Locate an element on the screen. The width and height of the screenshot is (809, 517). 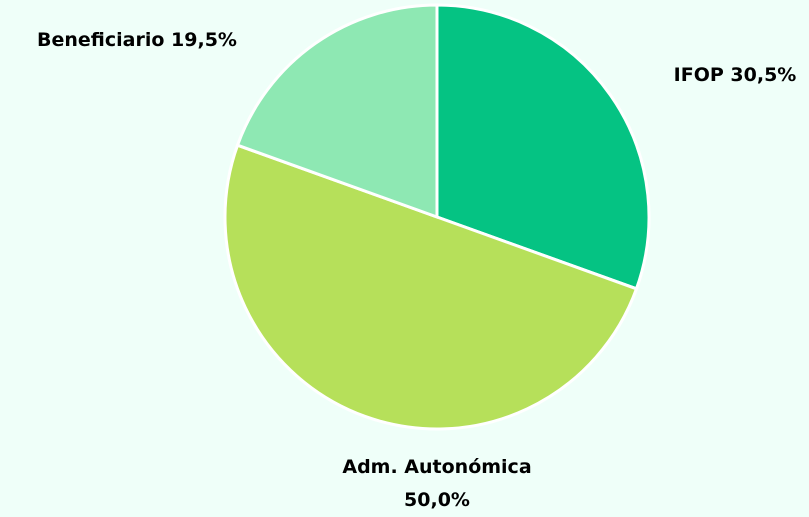
slice-label: IFOP 30,5% is located at coordinates (735, 75).